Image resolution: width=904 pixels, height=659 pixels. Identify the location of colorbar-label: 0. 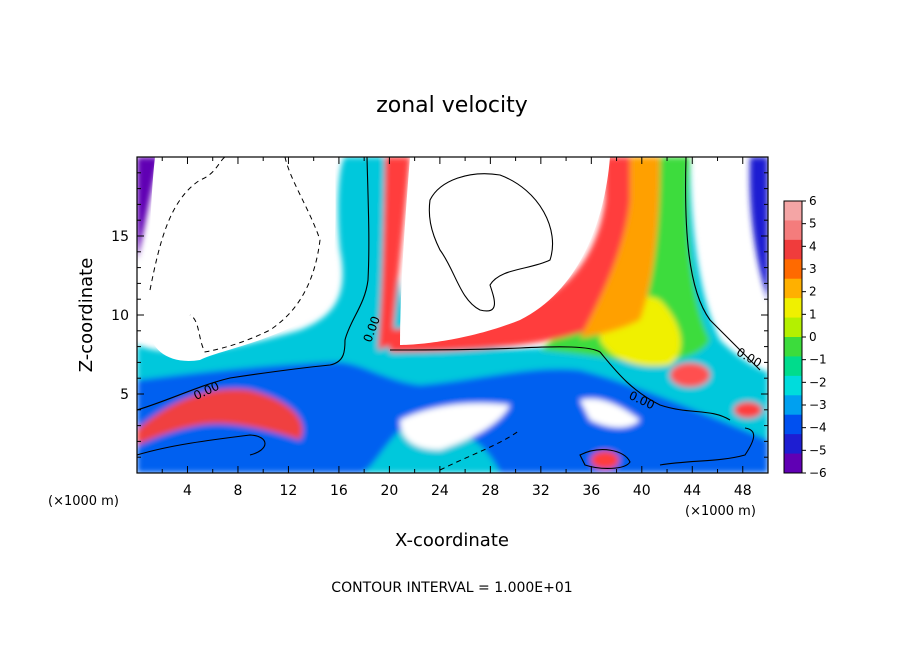
(813, 337).